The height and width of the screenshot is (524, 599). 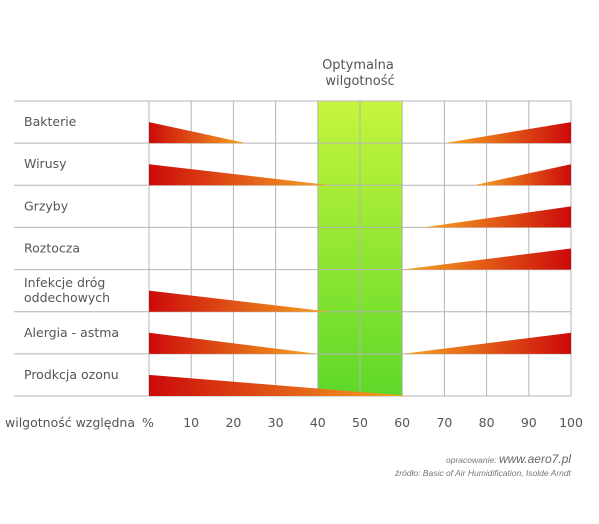 What do you see at coordinates (360, 422) in the screenshot?
I see `x-tick-label-50: 50` at bounding box center [360, 422].